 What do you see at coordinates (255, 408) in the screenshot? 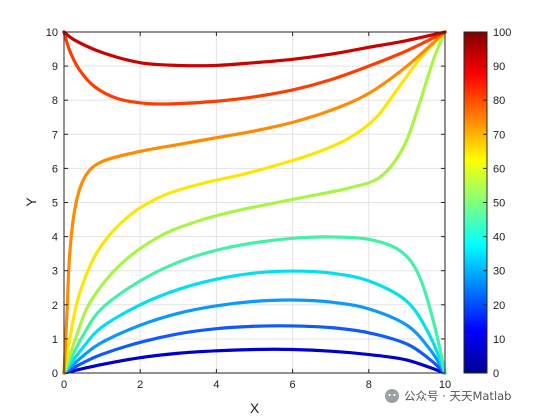
I see `x-axis-label: X` at bounding box center [255, 408].